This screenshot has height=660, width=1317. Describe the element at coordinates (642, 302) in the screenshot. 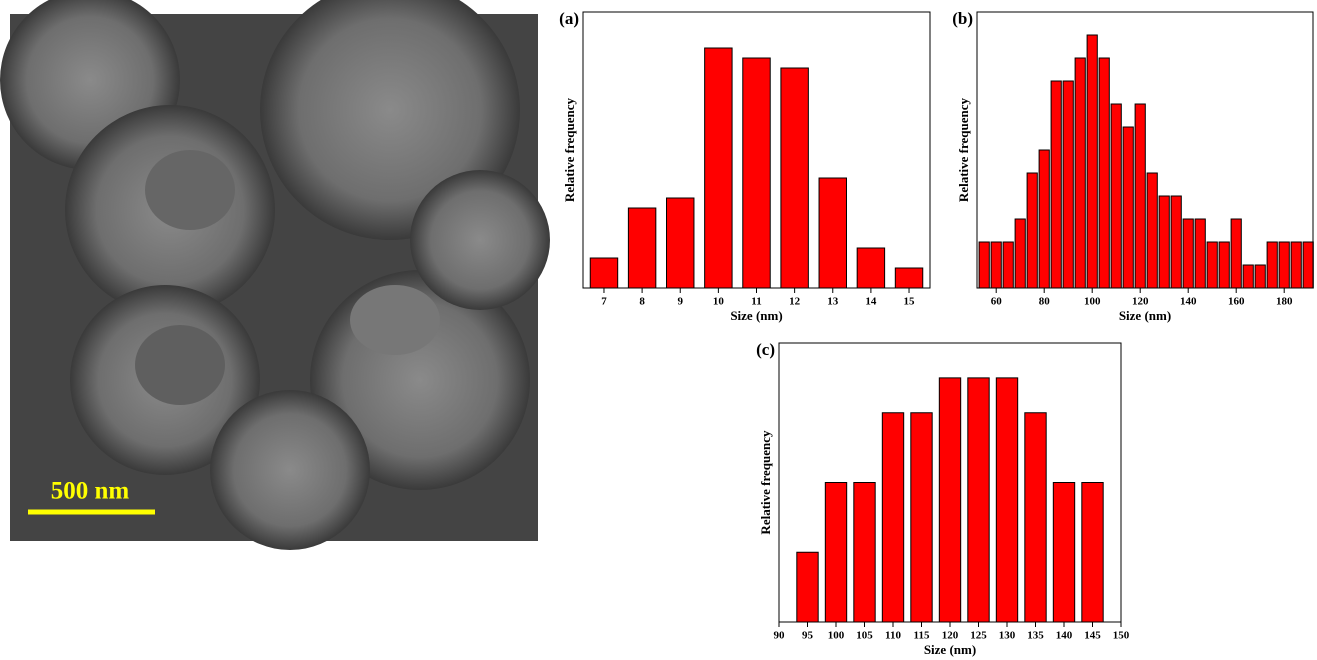

I see `x-tick-label: 8` at that location.